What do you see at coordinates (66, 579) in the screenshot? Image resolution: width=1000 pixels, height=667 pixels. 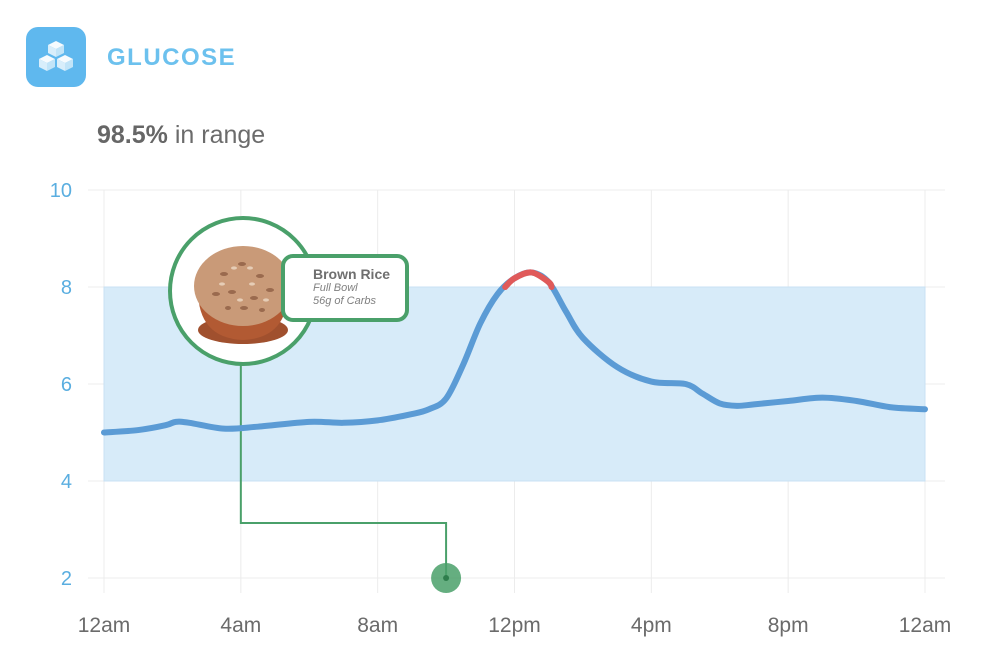 I see `y-tick-label: 2` at bounding box center [66, 579].